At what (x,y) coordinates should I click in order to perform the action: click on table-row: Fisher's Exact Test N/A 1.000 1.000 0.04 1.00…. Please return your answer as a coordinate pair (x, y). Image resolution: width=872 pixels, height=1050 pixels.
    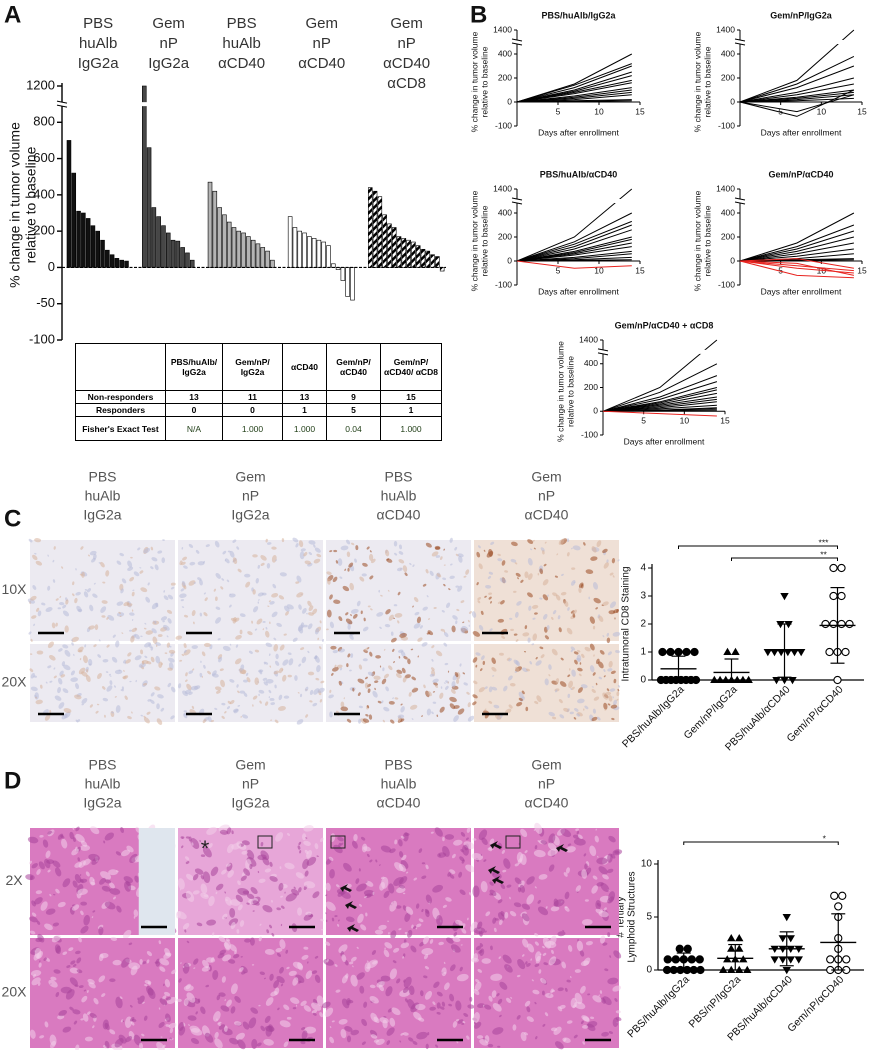
    Looking at the image, I should click on (258, 428).